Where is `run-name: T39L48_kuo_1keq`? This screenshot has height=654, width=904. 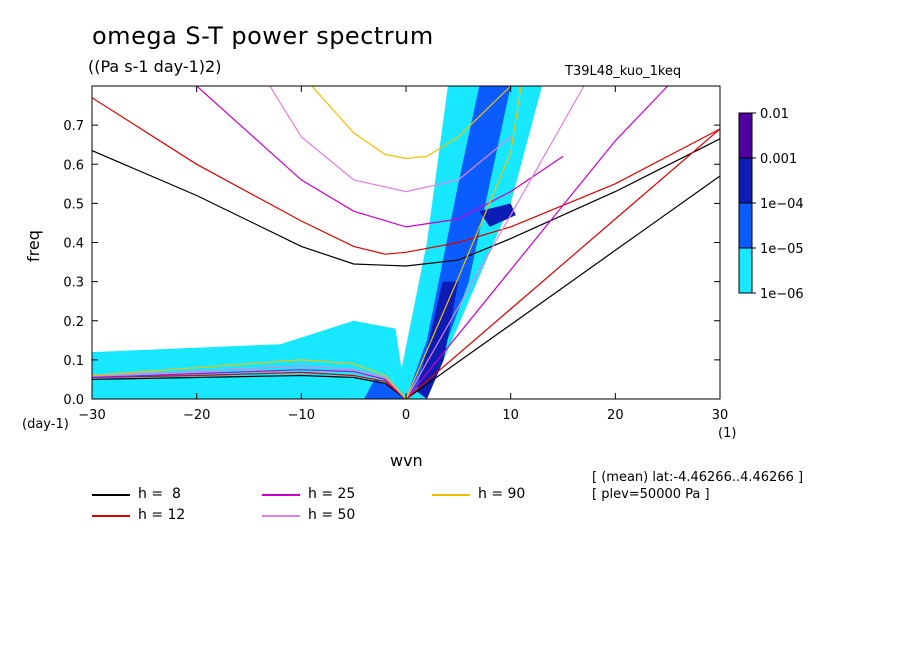
run-name: T39L48_kuo_1keq is located at coordinates (623, 71).